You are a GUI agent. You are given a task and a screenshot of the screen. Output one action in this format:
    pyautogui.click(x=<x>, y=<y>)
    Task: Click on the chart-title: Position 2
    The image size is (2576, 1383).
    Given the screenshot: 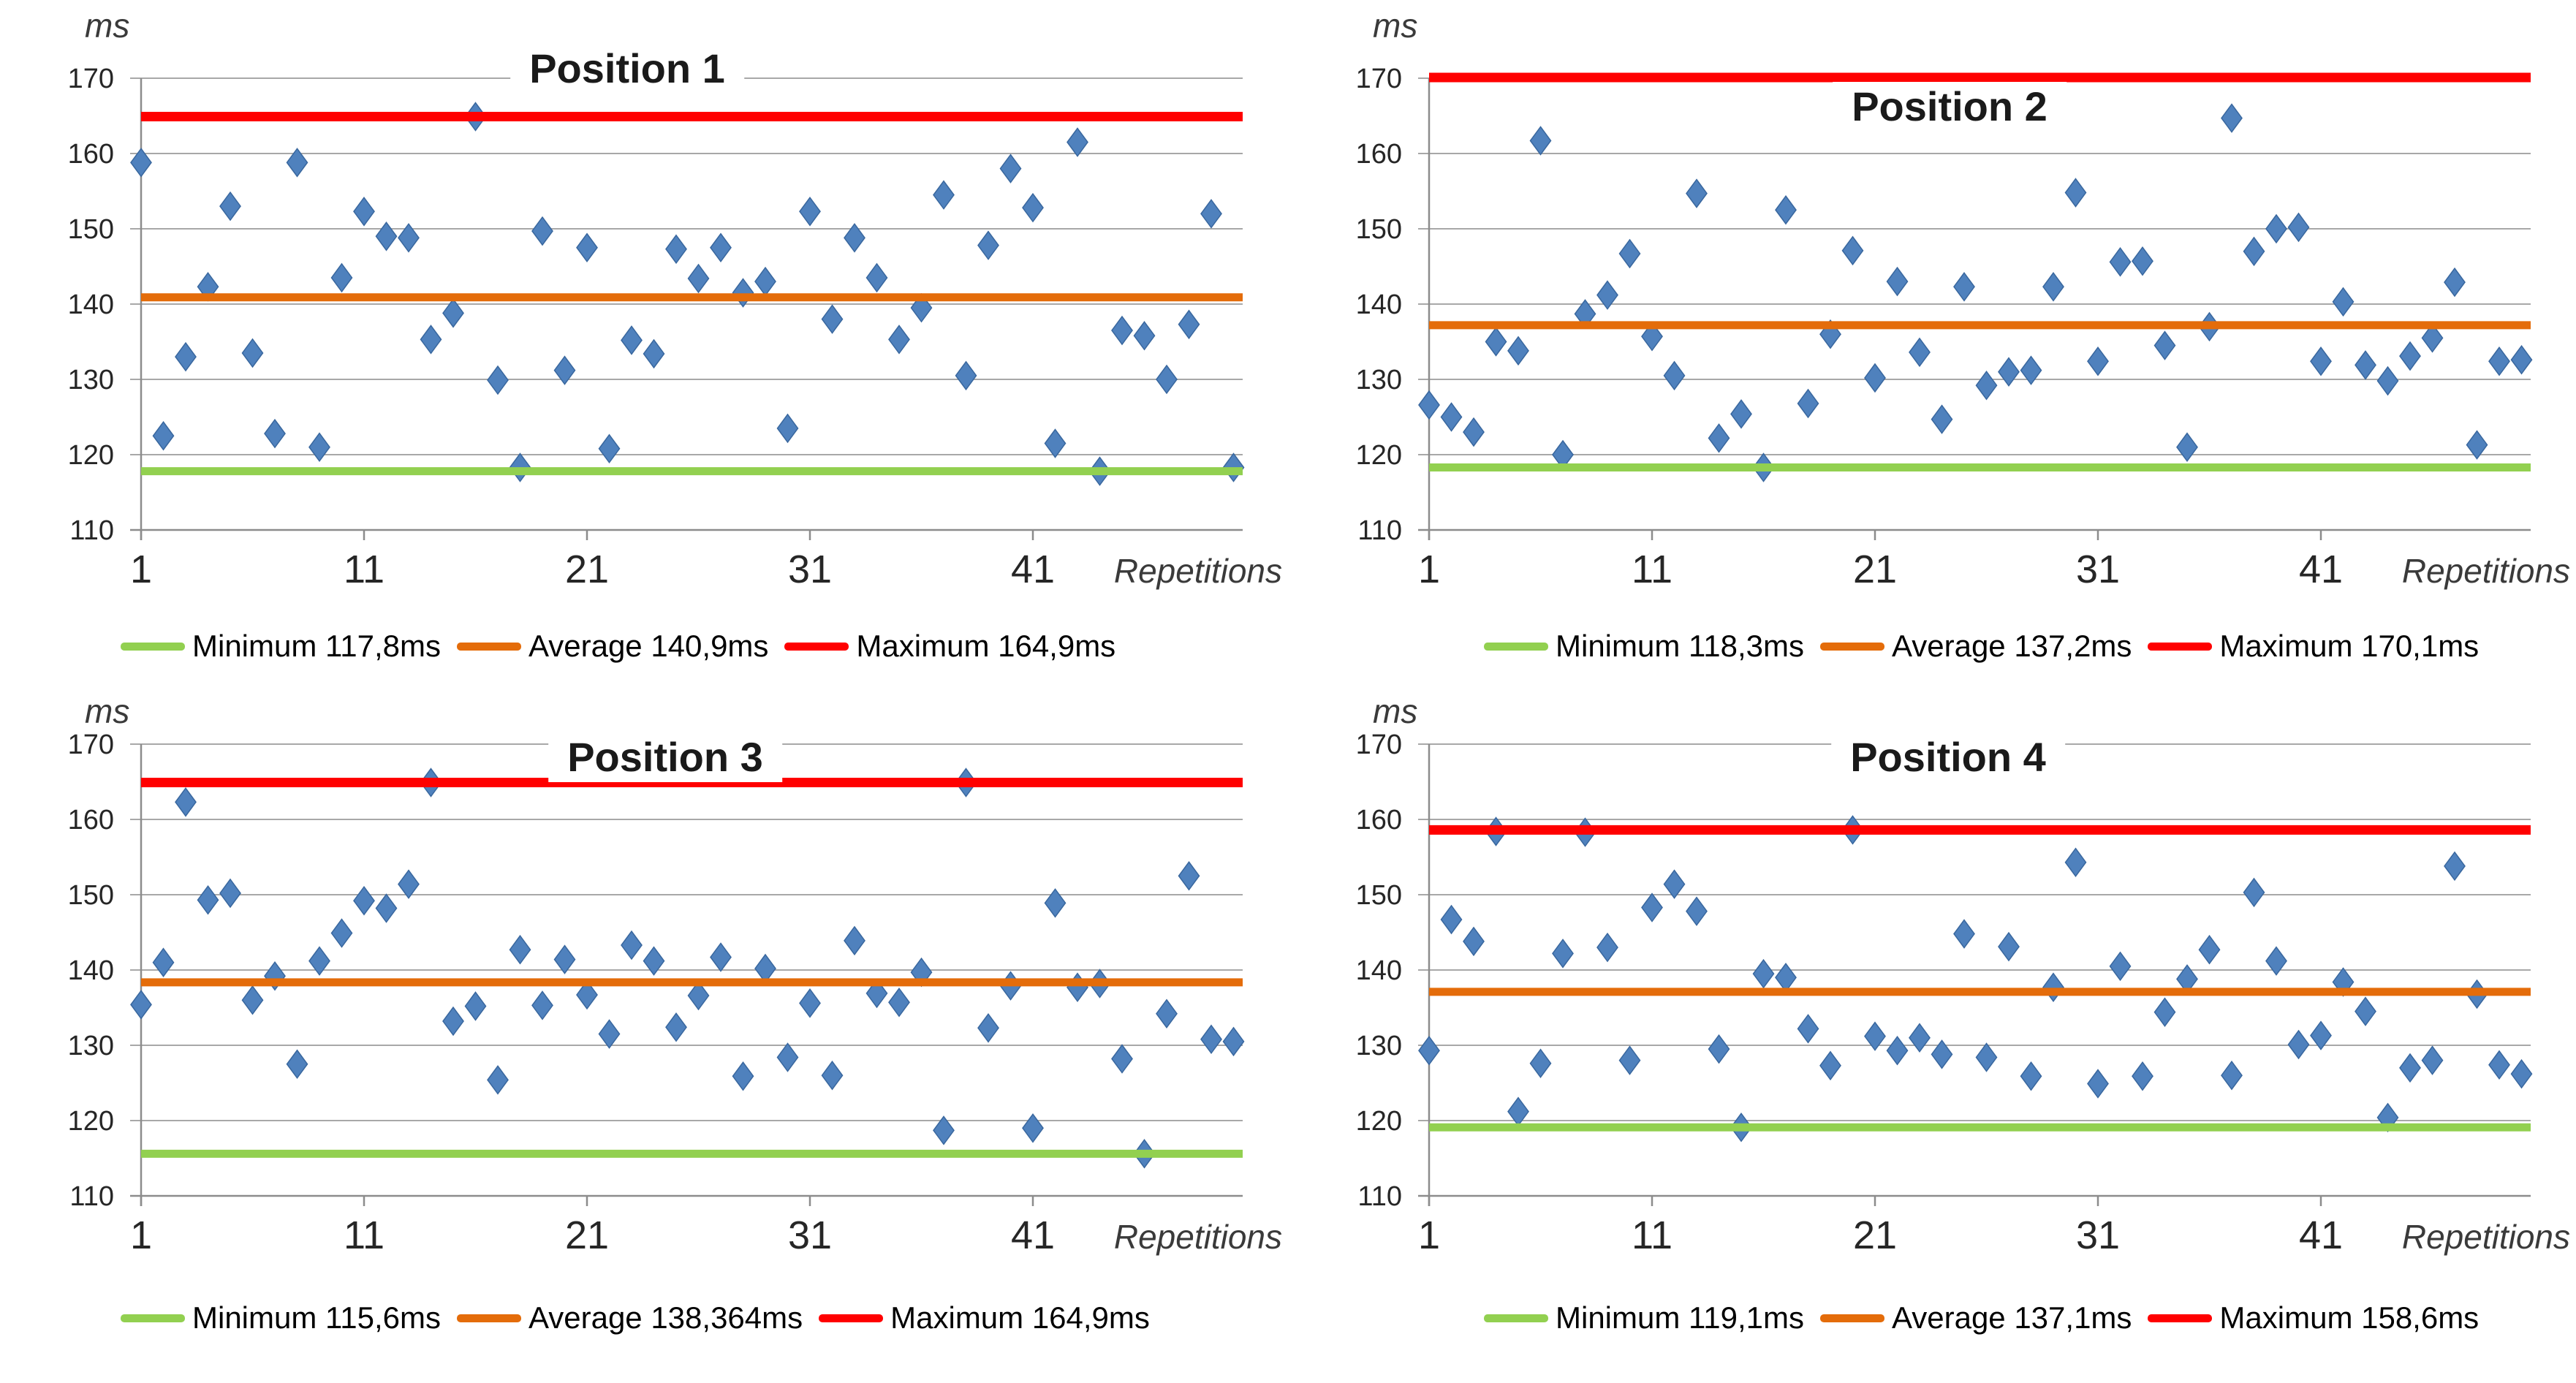 What is the action you would take?
    pyautogui.click(x=1950, y=107)
    